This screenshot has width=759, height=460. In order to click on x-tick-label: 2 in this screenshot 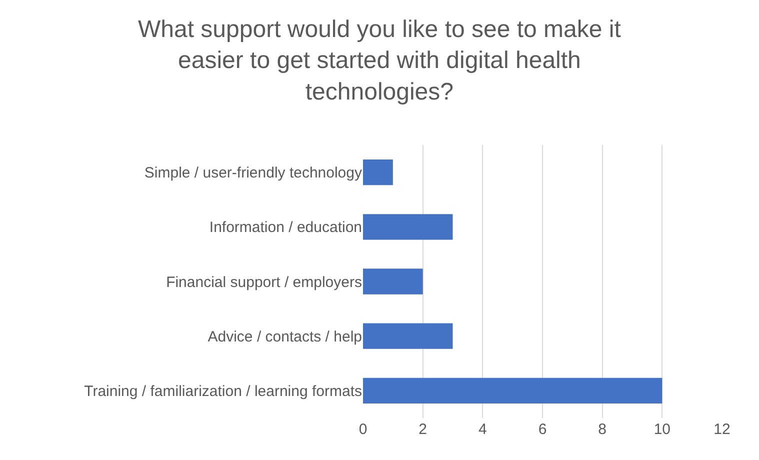, I will do `click(422, 429)`.